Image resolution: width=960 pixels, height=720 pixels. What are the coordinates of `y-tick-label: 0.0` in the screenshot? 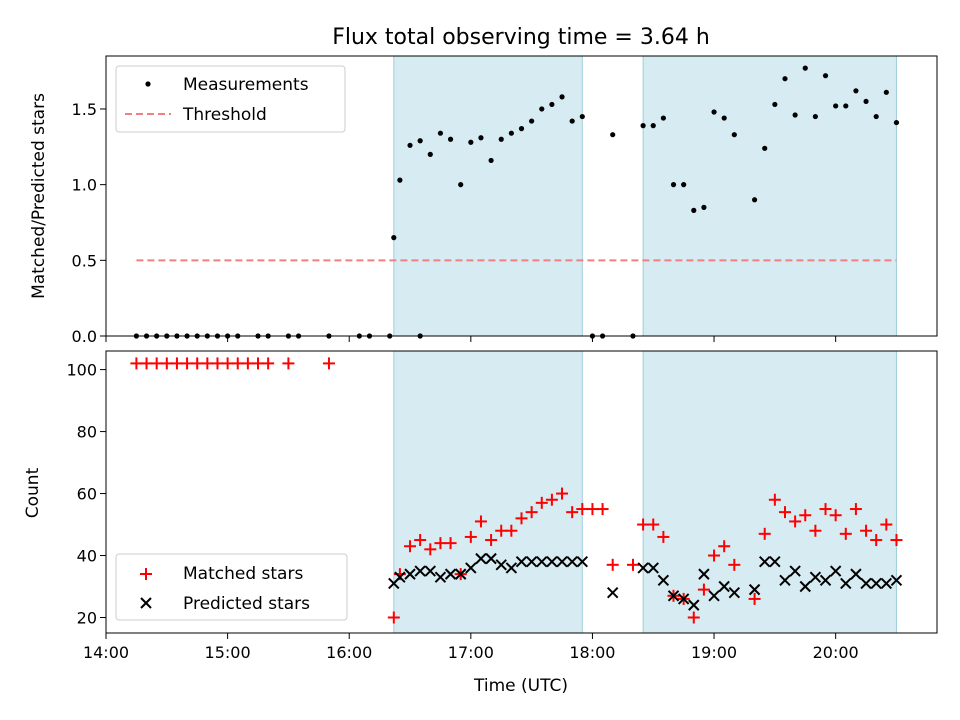 It's located at (84, 336).